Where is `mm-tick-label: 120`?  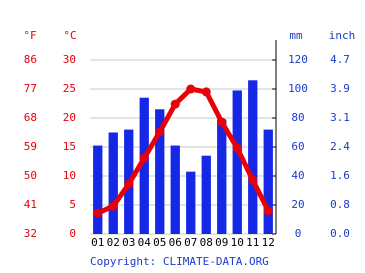 mm-tick-label: 120 is located at coordinates (298, 59).